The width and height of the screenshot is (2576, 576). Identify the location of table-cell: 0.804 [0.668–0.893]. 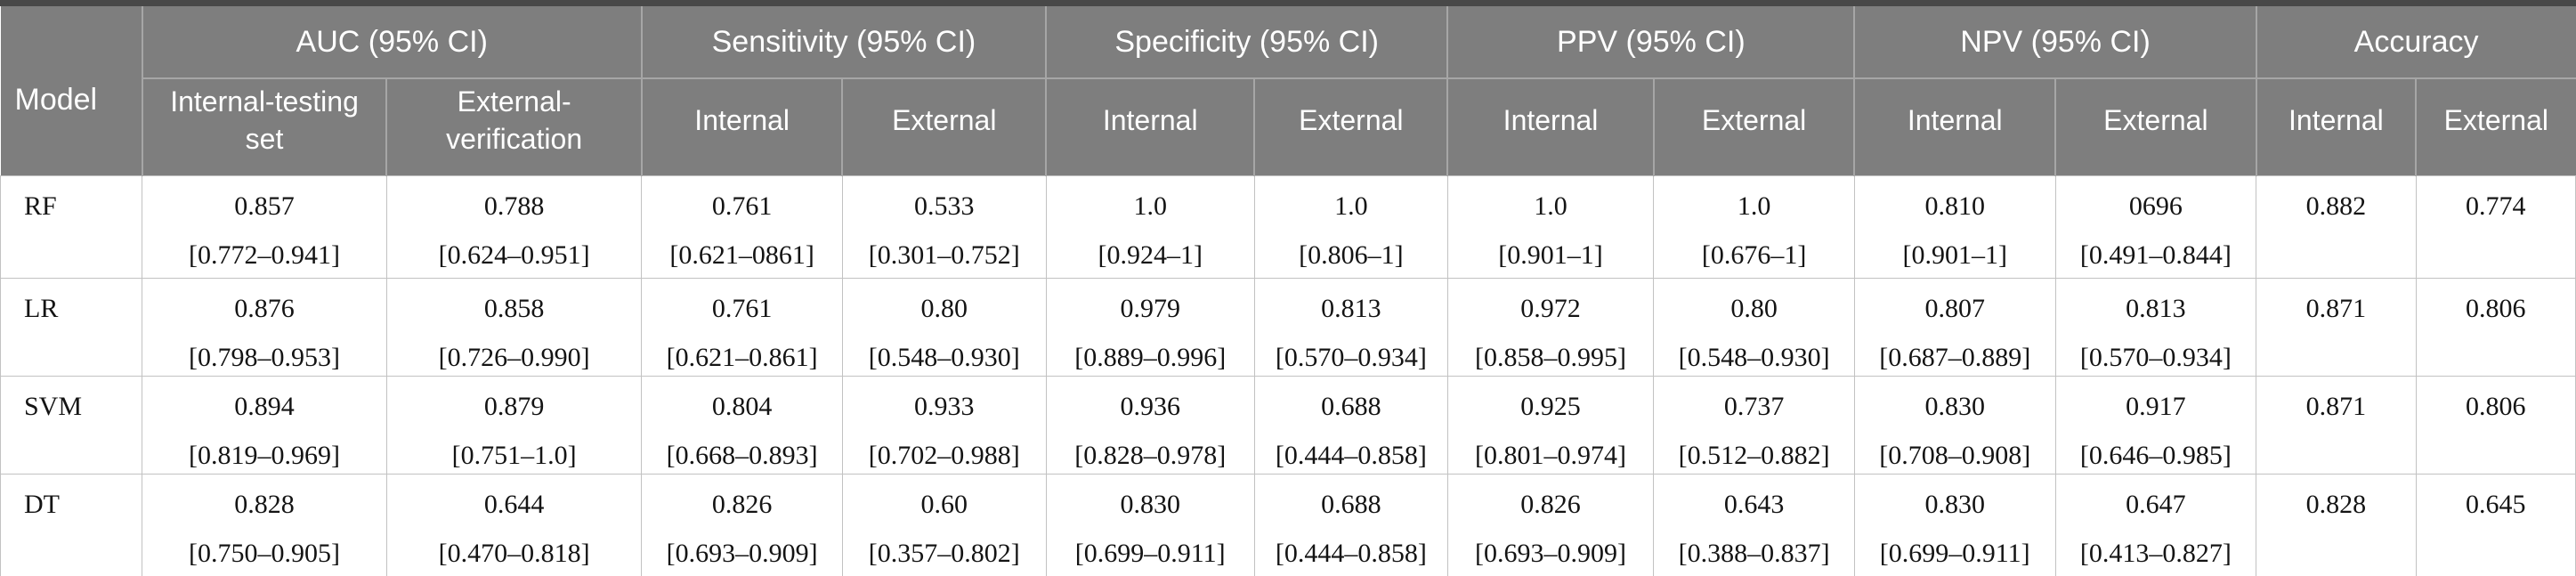
(742, 425).